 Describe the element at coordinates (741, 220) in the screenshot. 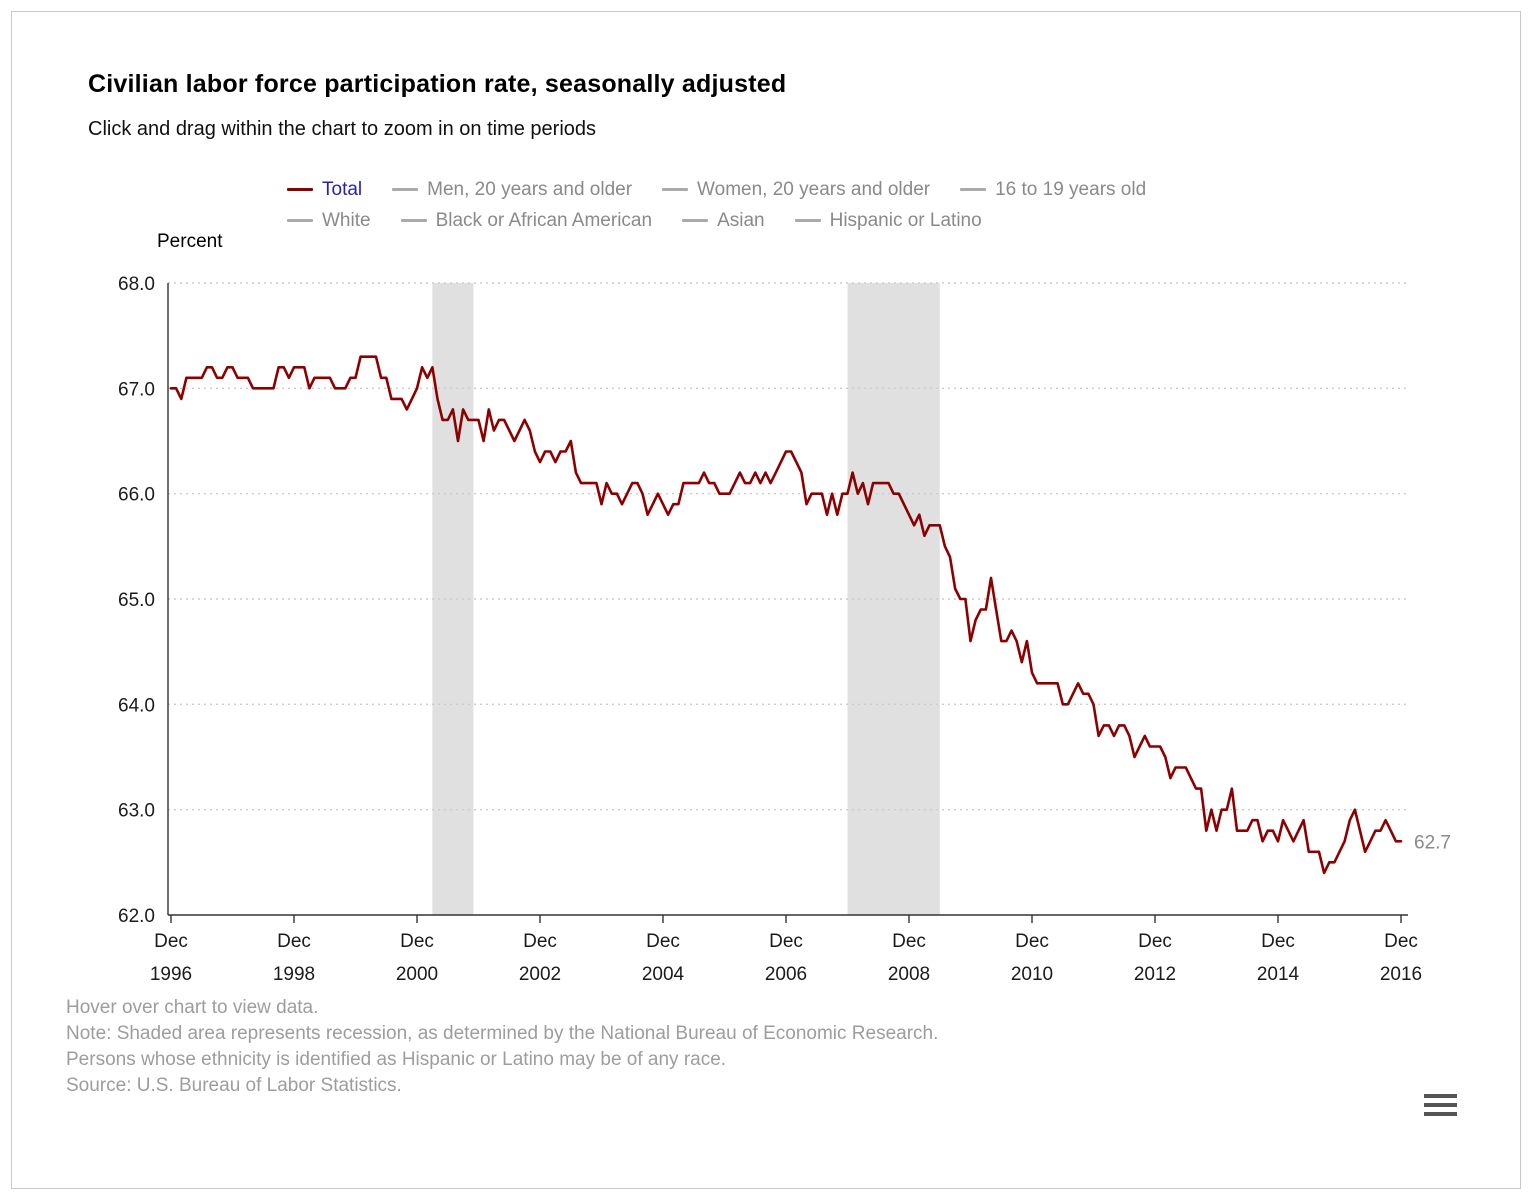

I see `legend-item-label: Asian` at that location.